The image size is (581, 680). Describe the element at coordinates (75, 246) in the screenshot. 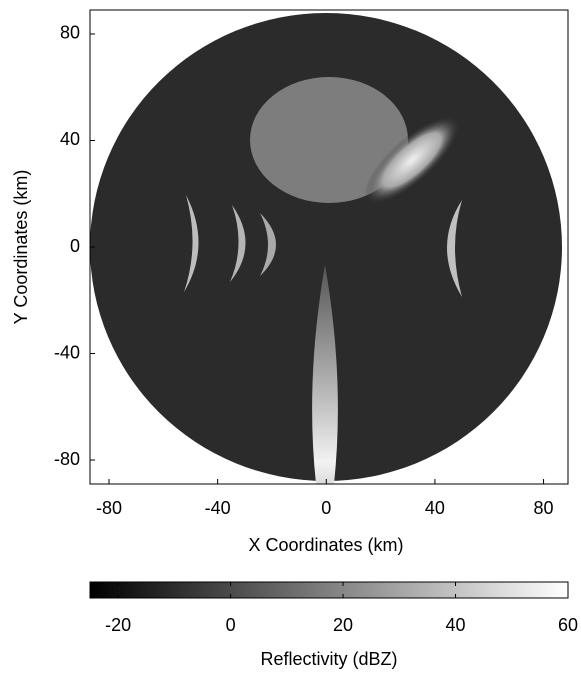

I see `y-tick-label: 0` at that location.